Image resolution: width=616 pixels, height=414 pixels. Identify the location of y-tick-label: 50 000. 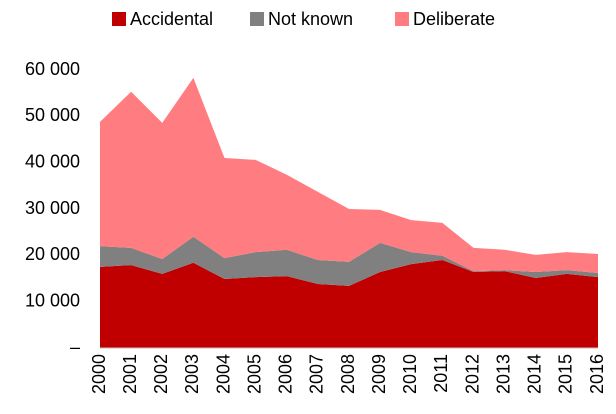
(52, 115).